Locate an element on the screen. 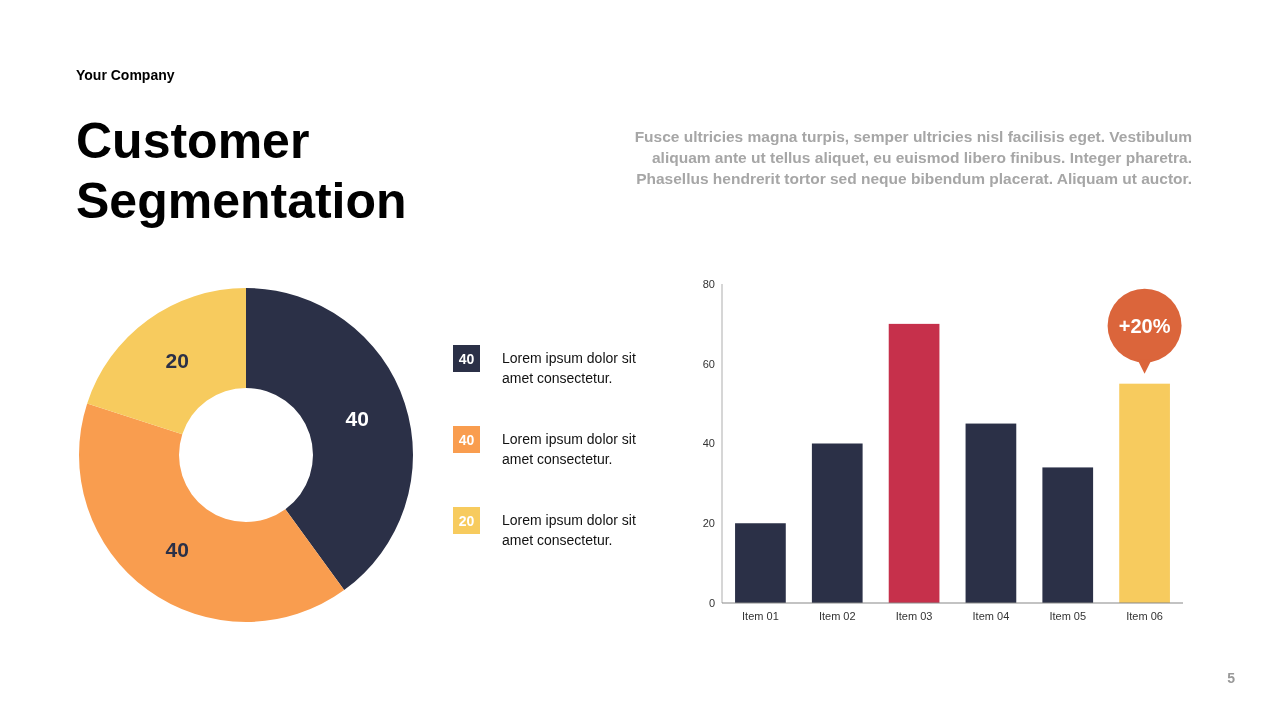  y-tick-label: 20 is located at coordinates (708, 523).